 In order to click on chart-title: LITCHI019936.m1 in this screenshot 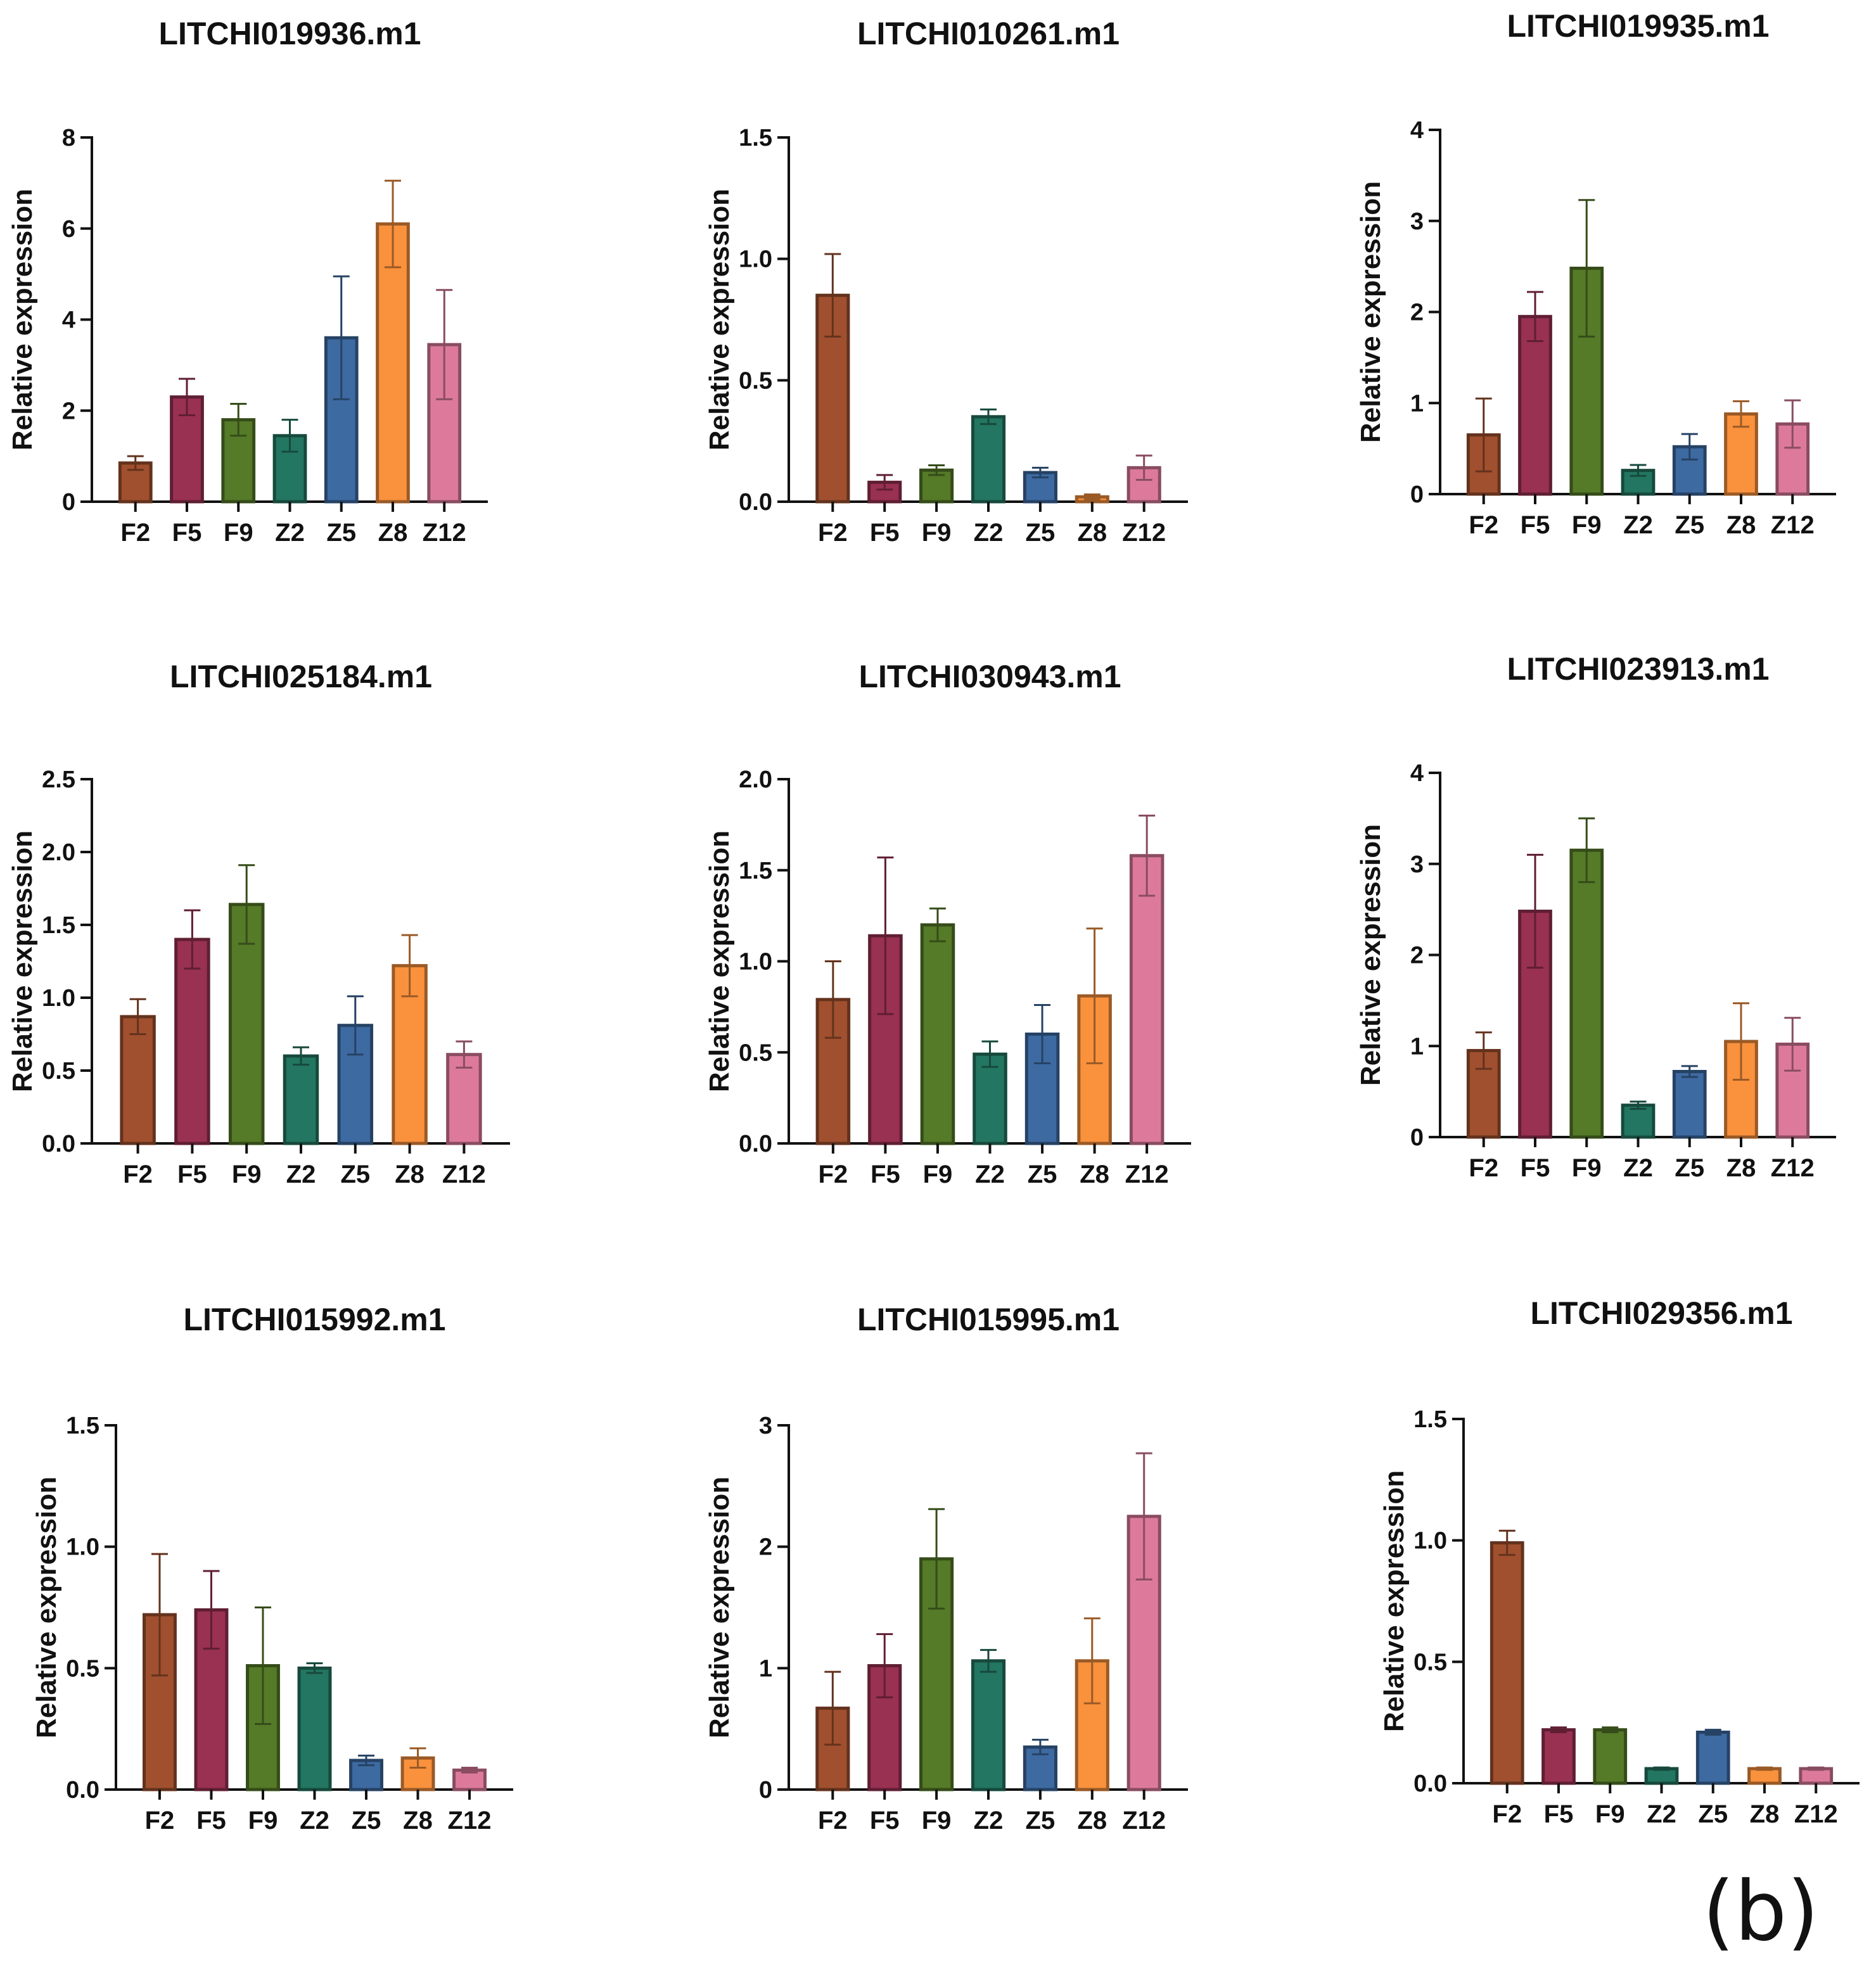, I will do `click(289, 33)`.